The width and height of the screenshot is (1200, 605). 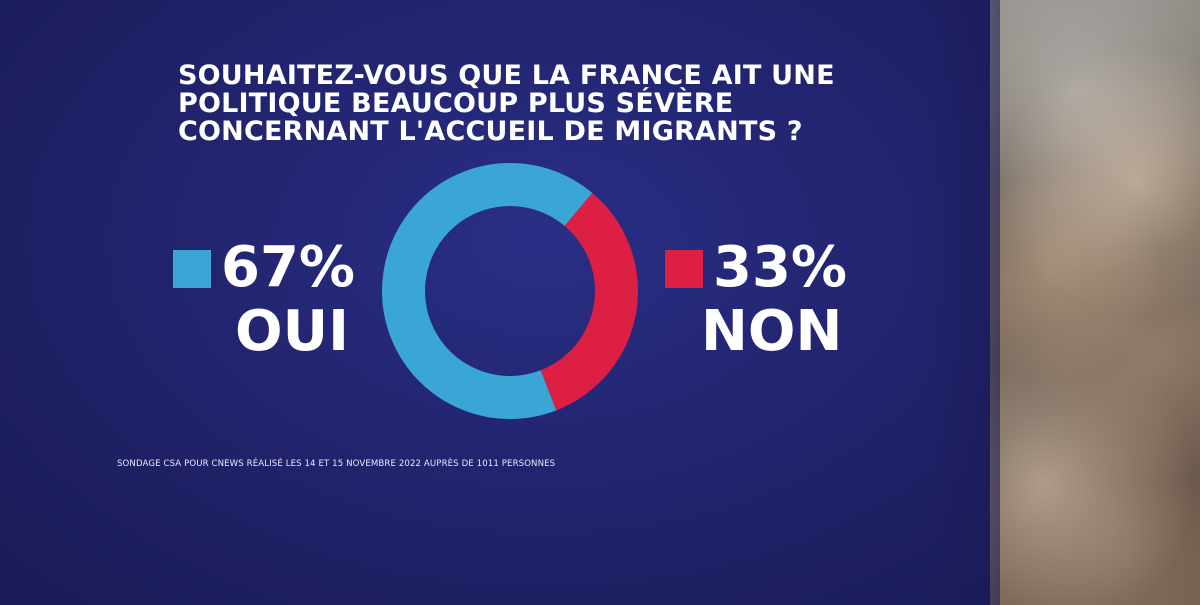 I want to click on legend-oui-percent: 67%, so click(x=288, y=267).